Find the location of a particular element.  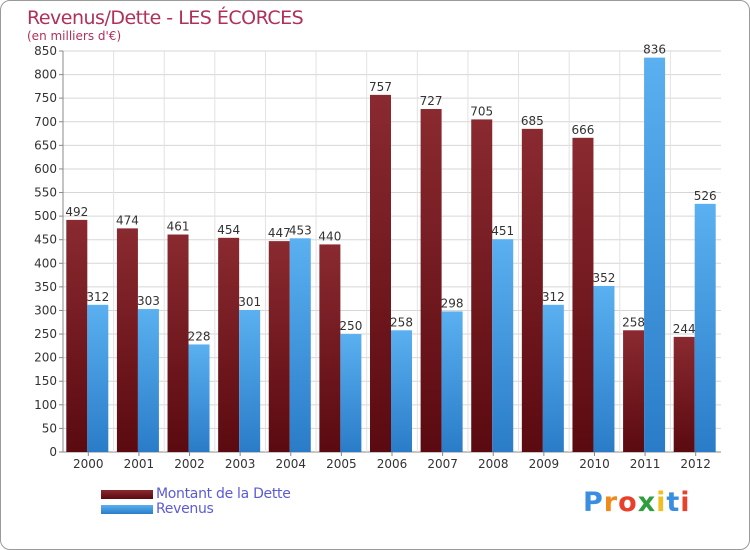

y-tick-label: 0 is located at coordinates (53, 452).